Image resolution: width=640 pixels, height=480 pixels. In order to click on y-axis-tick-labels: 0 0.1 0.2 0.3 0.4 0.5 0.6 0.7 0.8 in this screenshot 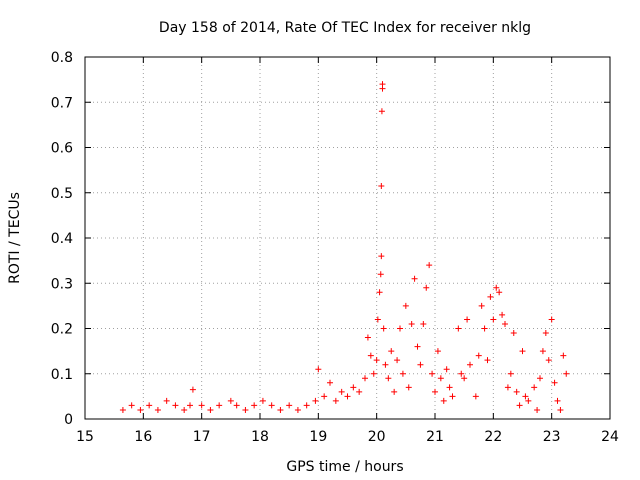, I will do `click(62, 239)`.